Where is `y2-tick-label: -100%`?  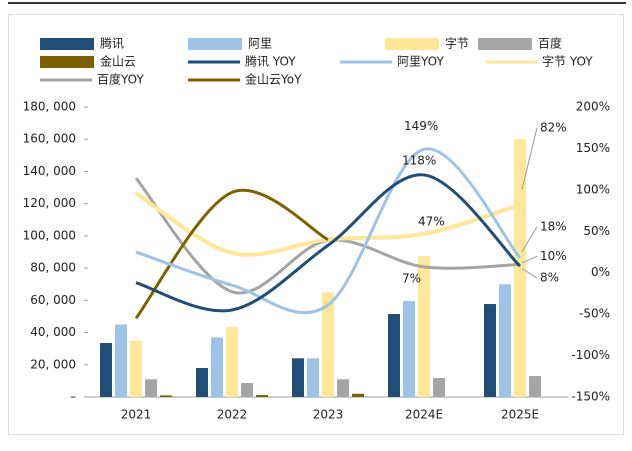 y2-tick-label: -100% is located at coordinates (590, 355).